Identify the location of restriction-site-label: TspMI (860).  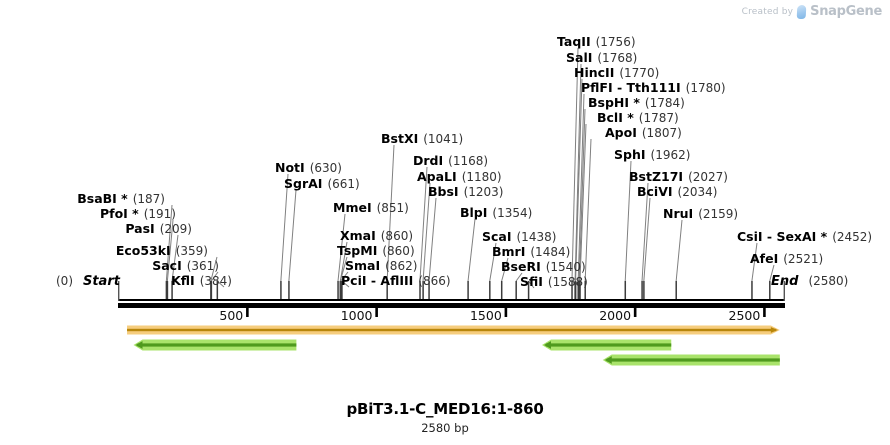
(376, 251).